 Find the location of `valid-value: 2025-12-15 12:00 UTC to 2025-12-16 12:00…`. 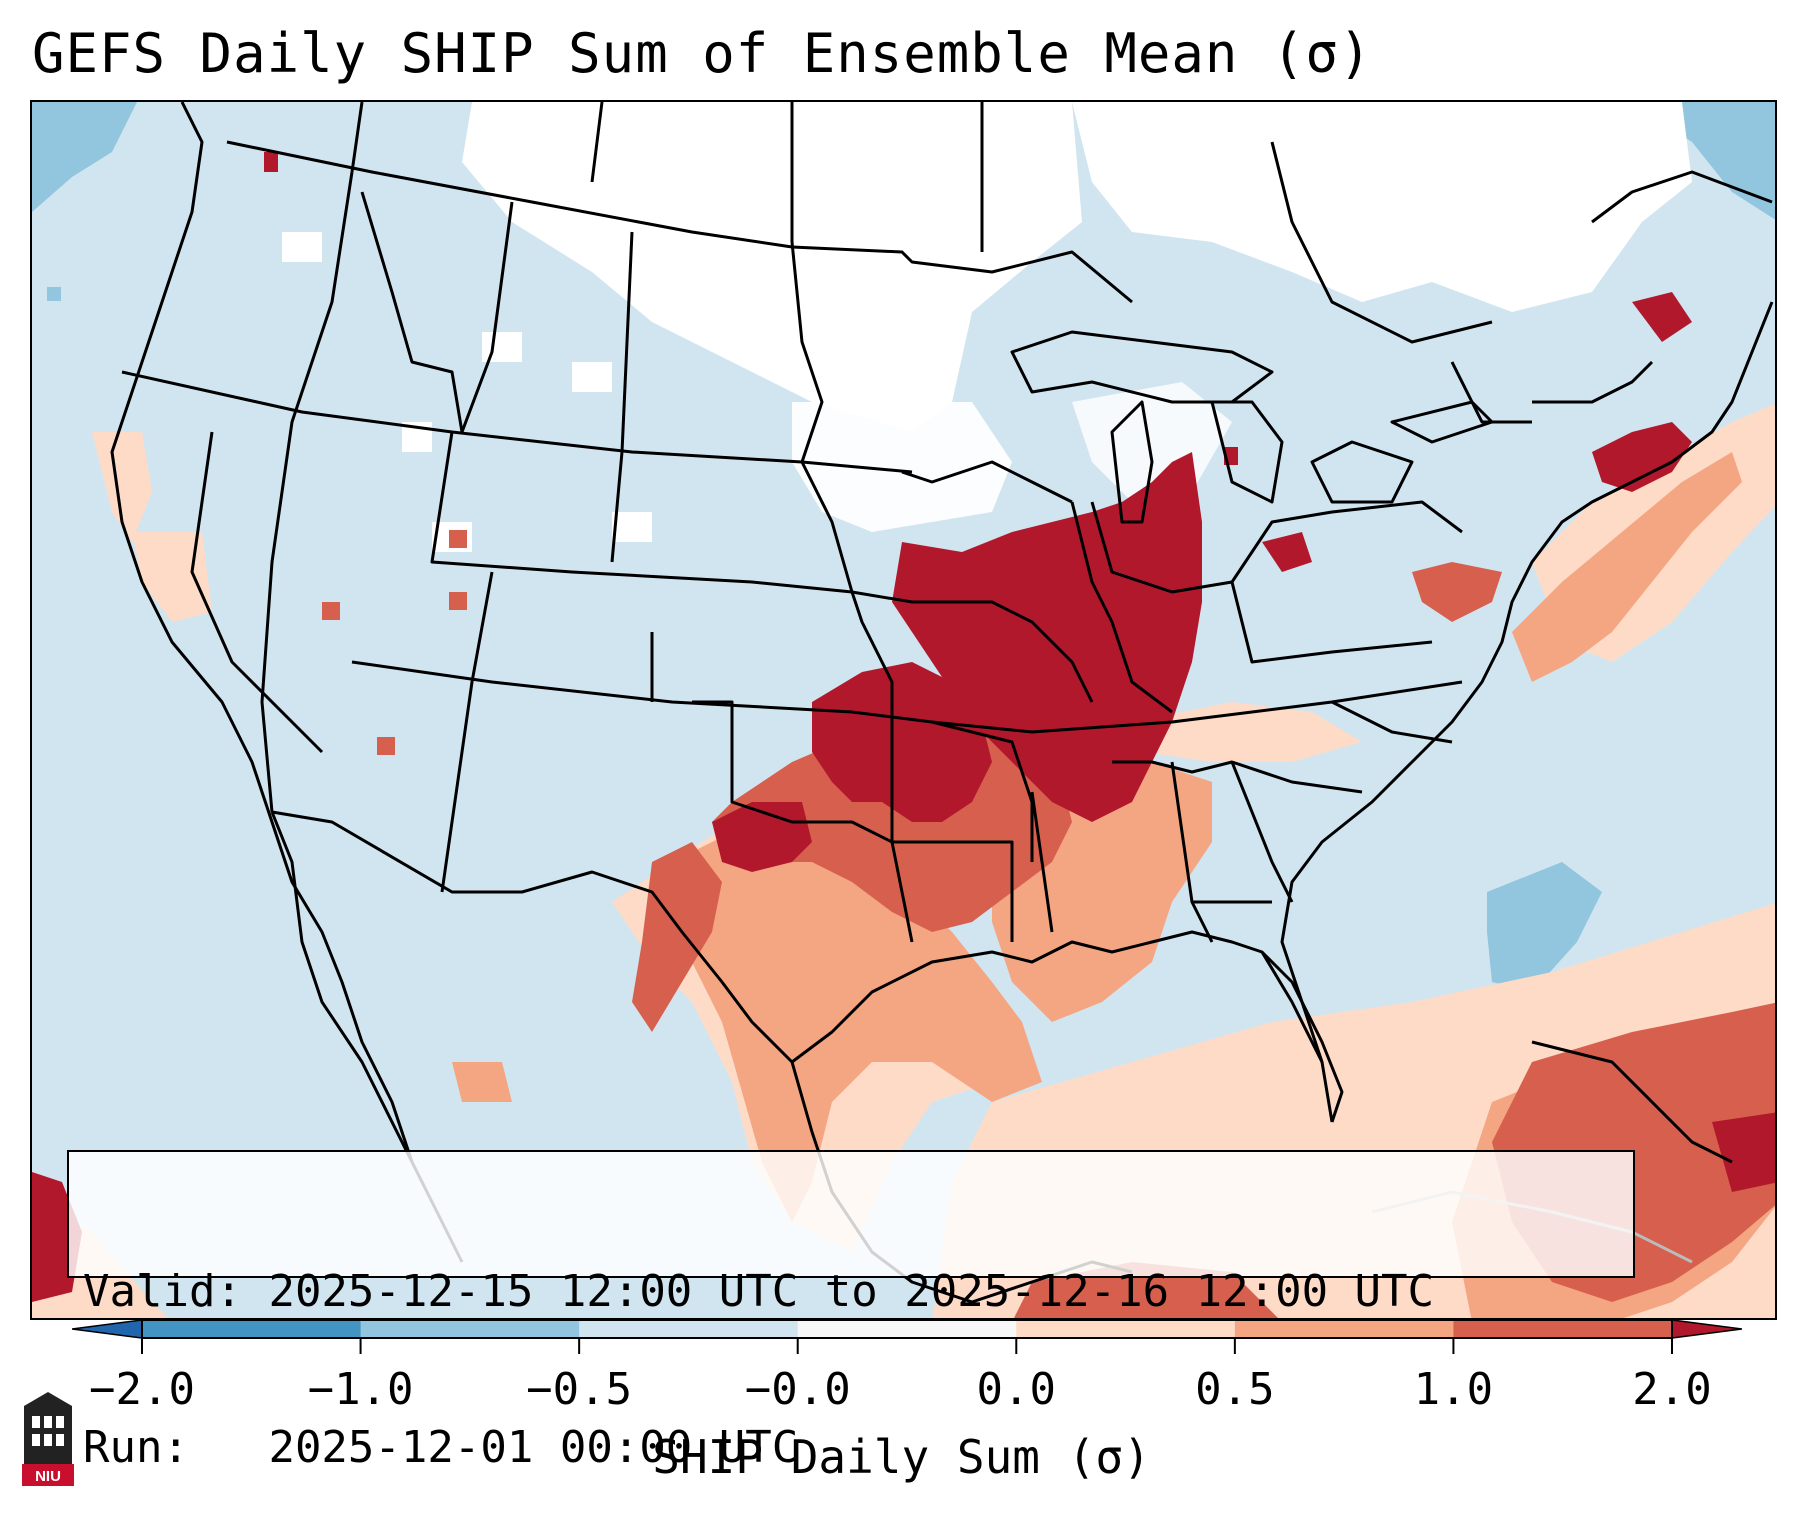

valid-value: 2025-12-15 12:00 UTC to 2025-12-16 12:00… is located at coordinates (851, 1291).